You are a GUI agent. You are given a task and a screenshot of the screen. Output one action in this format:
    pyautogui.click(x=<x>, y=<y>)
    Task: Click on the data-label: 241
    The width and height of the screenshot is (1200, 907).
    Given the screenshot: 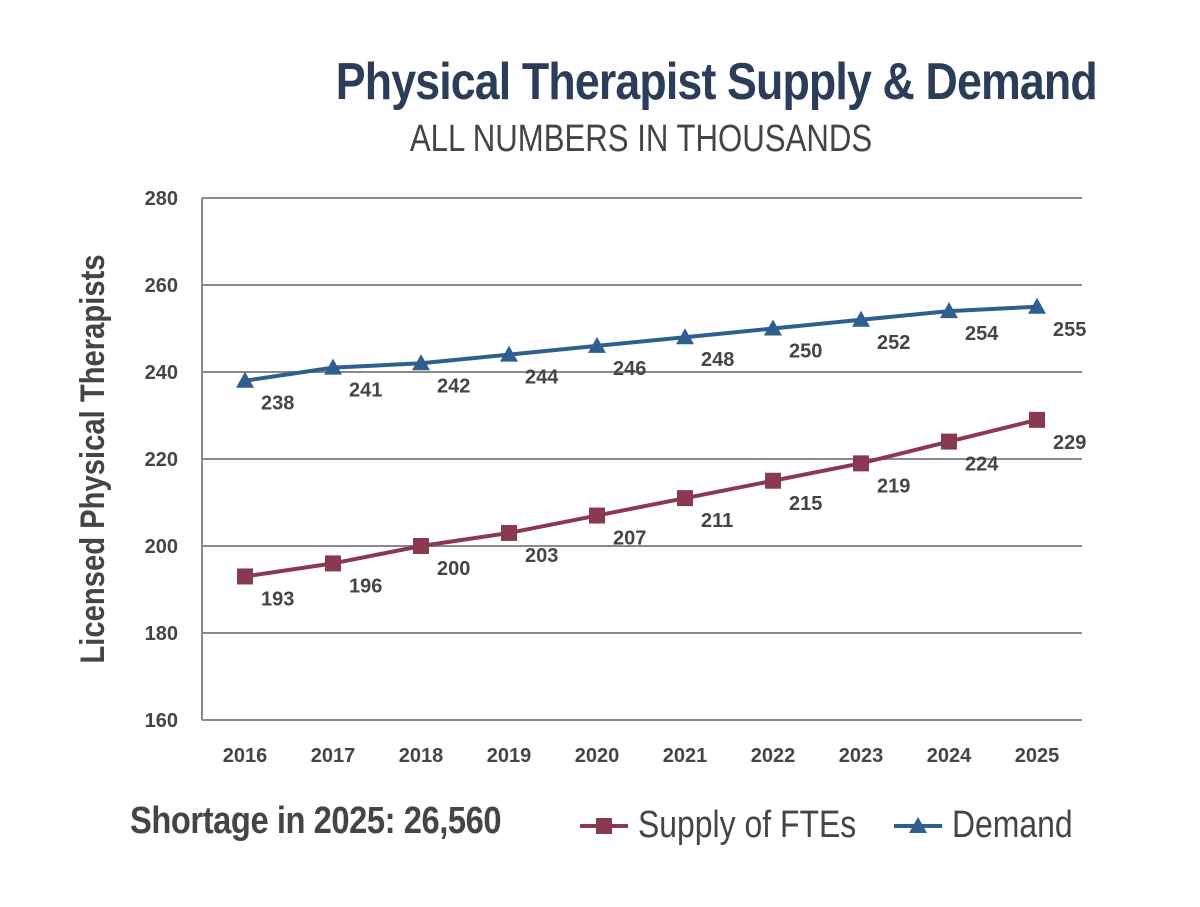 What is the action you would take?
    pyautogui.click(x=365, y=391)
    